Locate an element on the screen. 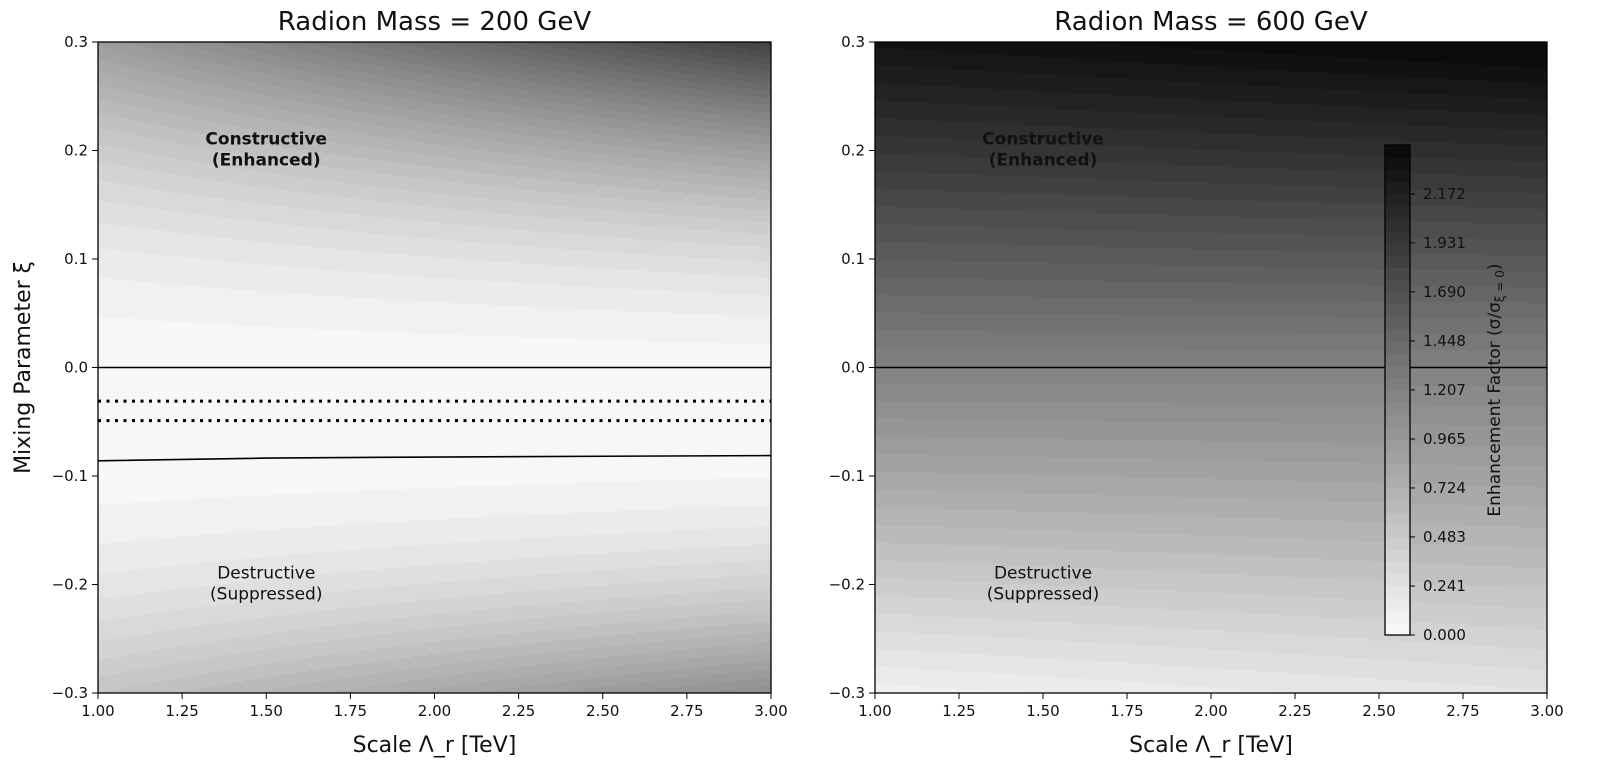 The height and width of the screenshot is (784, 1600). y-tick-label: −0.2 is located at coordinates (70, 585).